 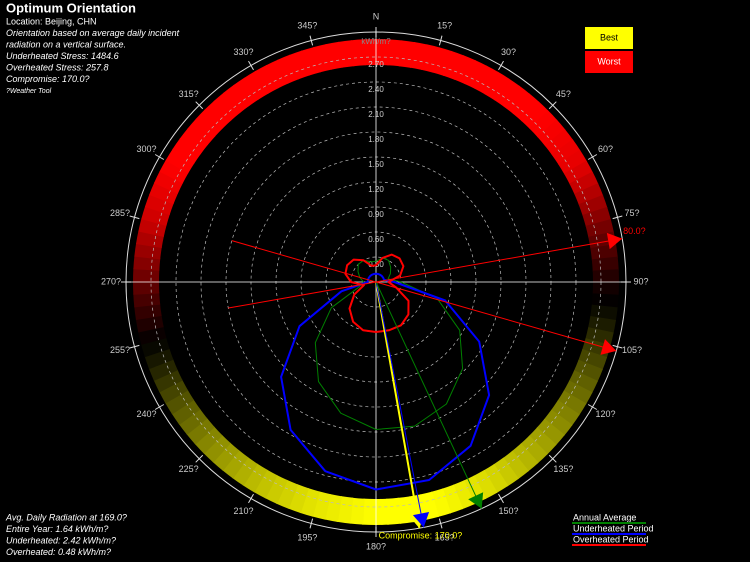 I want to click on scale-legend-box, so click(x=609, y=62).